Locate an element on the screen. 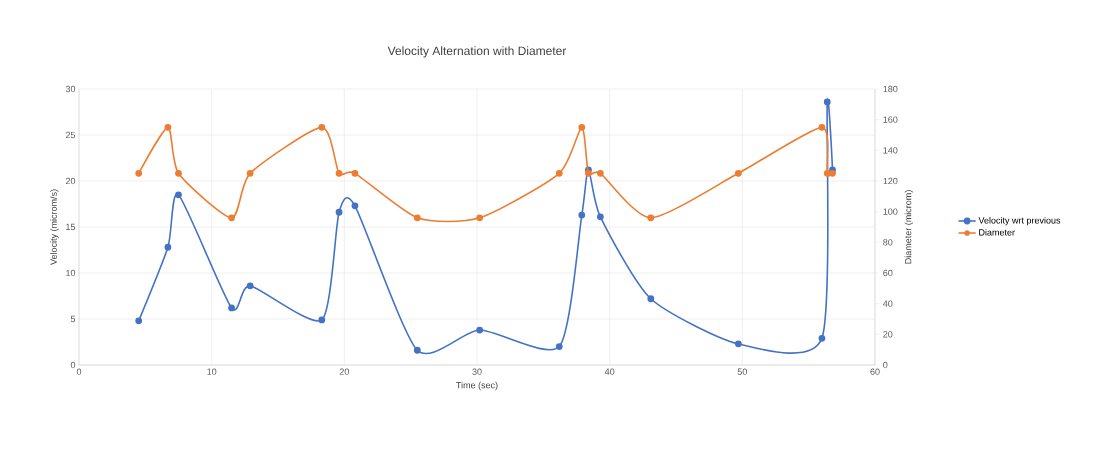  x-tick-label: 20 is located at coordinates (344, 371).